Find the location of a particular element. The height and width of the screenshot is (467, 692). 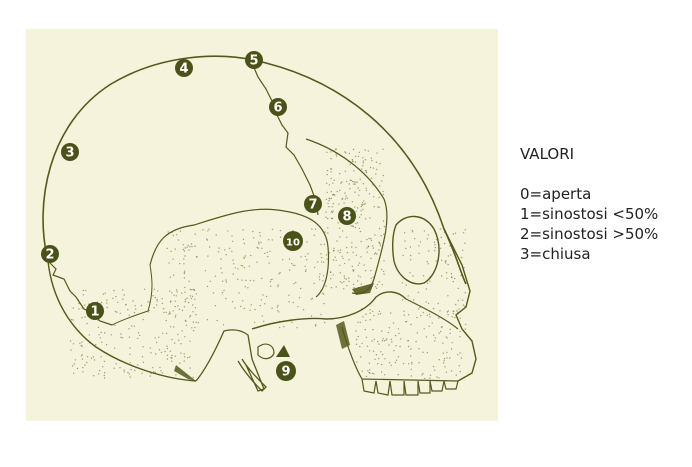

shadow-sphenoid is located at coordinates (363, 289).